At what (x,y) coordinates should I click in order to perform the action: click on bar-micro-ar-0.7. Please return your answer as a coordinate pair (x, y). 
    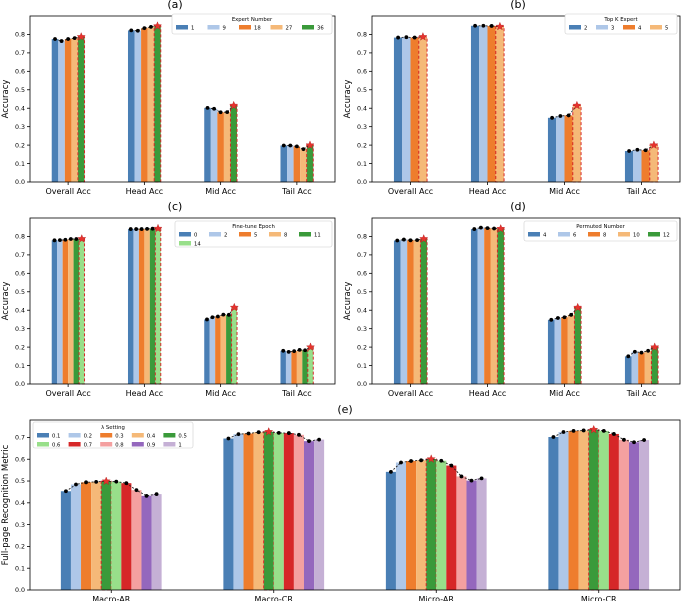
    Looking at the image, I should click on (451, 527).